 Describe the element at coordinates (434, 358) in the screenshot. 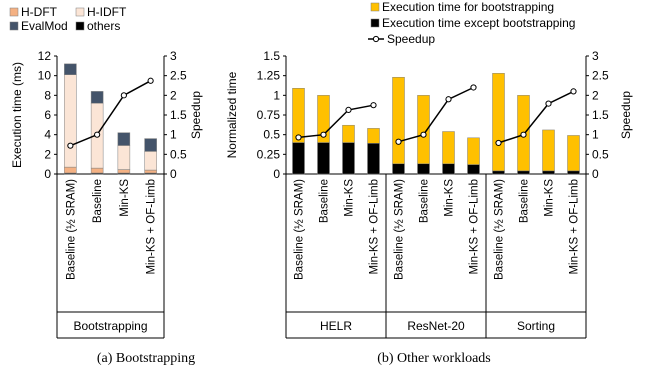

I see `caption-workloads: (b) Other workloads` at that location.